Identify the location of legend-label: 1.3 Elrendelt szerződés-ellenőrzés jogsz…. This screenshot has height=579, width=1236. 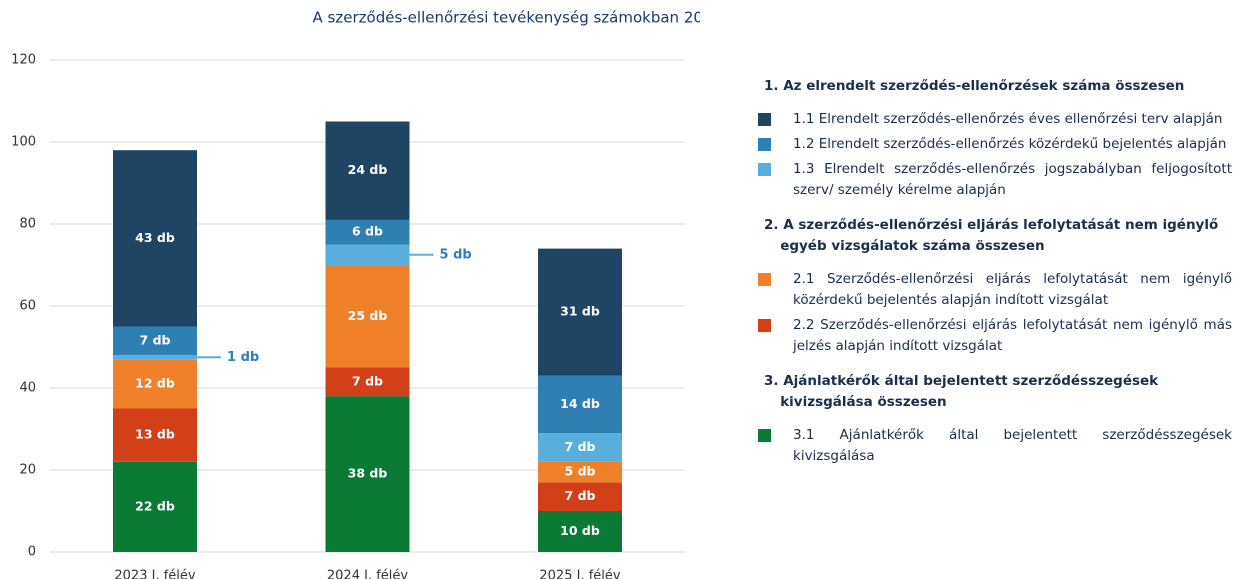
(1012, 179).